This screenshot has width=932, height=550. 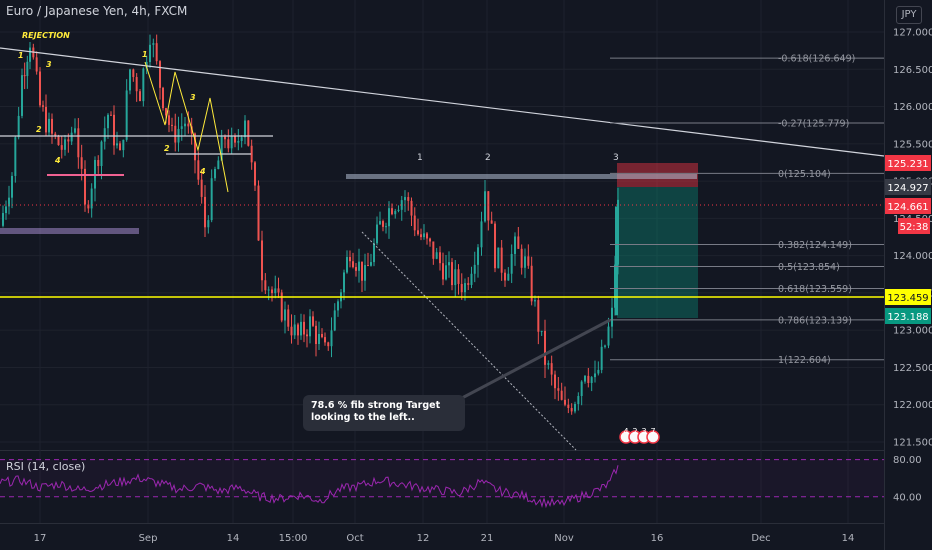 What do you see at coordinates (354, 538) in the screenshot?
I see `x-tick-label: Oct` at bounding box center [354, 538].